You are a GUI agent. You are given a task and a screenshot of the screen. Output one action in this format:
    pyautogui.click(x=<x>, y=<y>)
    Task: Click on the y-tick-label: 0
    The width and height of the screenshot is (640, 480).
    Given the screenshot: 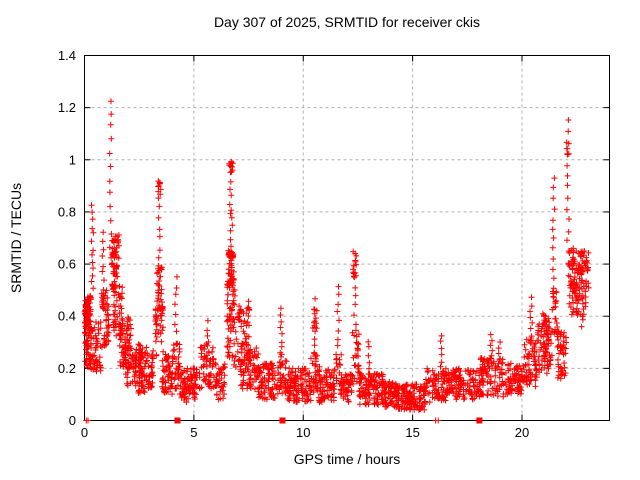 What is the action you would take?
    pyautogui.click(x=72, y=420)
    